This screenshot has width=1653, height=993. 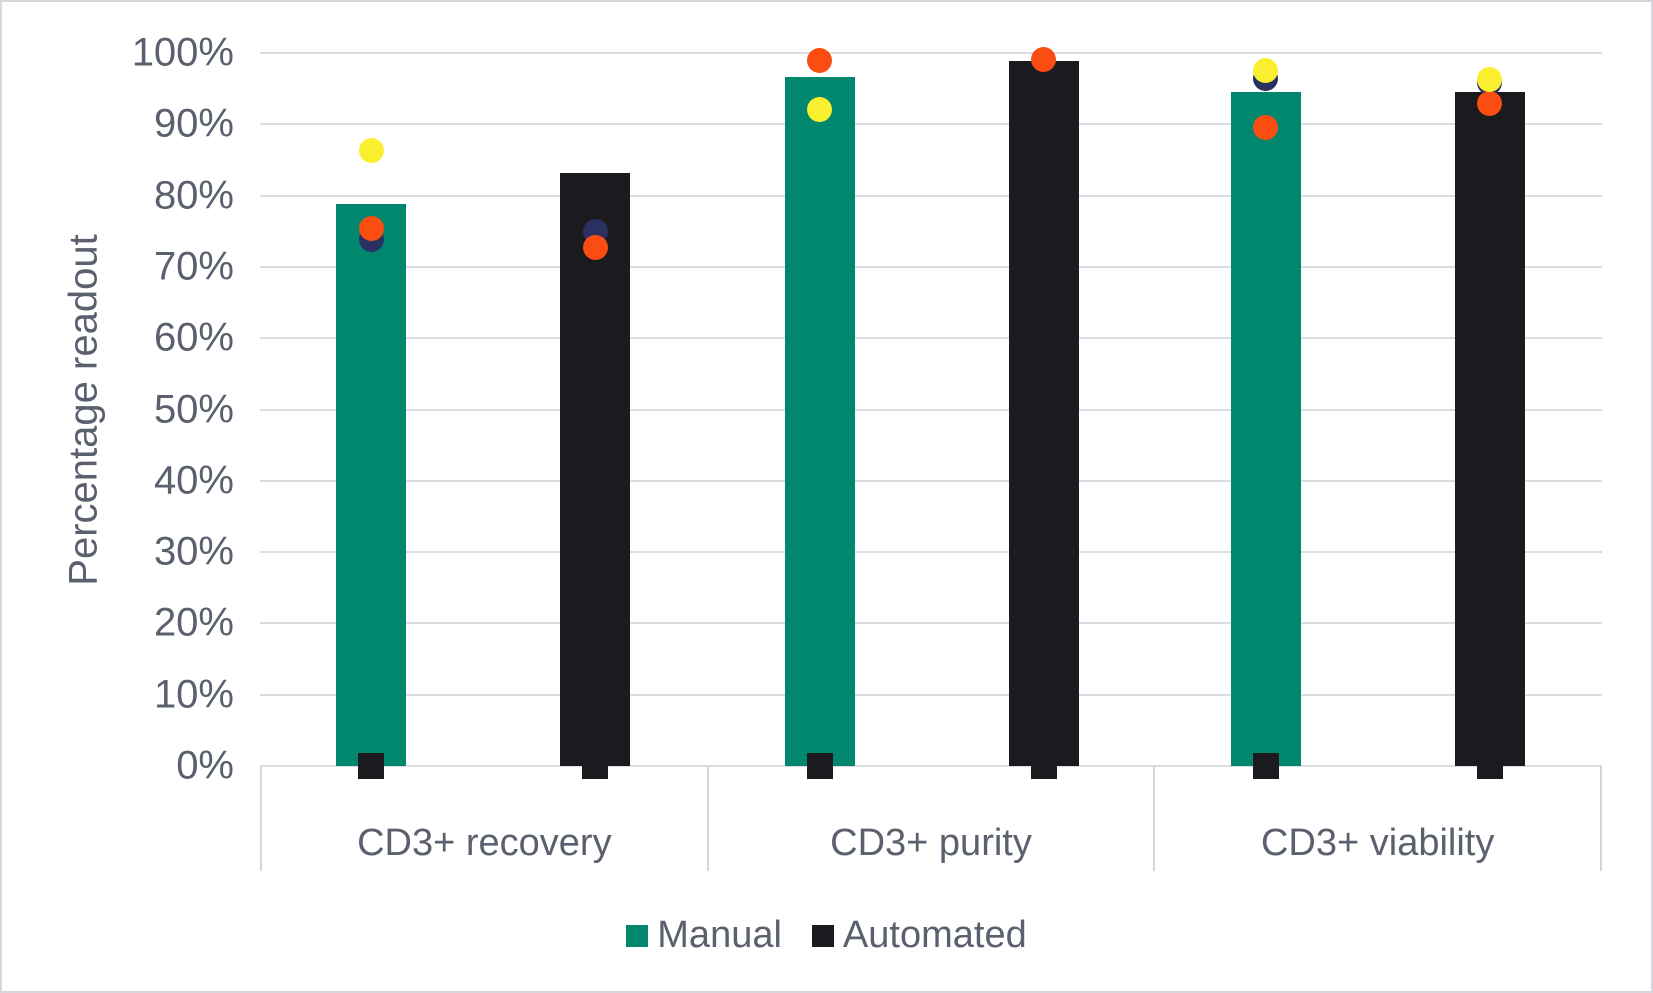 I want to click on legend-item-automated: Automated, so click(x=919, y=935).